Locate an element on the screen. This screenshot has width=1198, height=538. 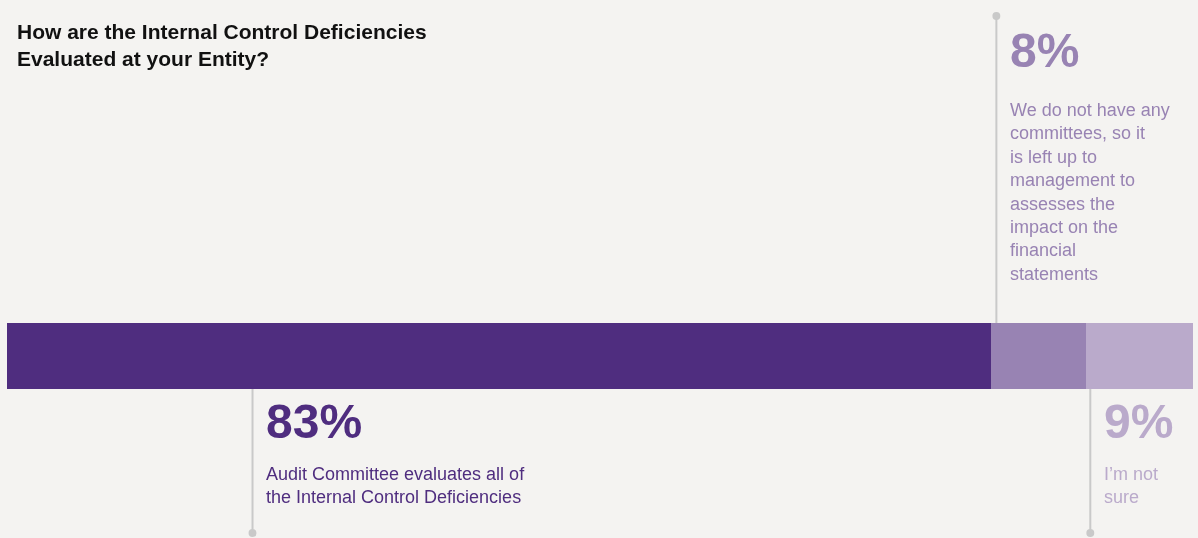
data-label: 9% is located at coordinates (1139, 421).